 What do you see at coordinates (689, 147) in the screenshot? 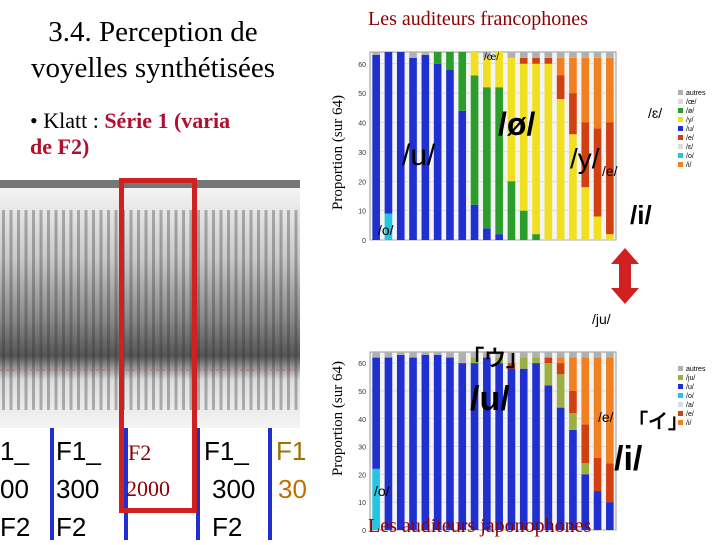
I see `legend-entry: /ɛ/` at bounding box center [689, 147].